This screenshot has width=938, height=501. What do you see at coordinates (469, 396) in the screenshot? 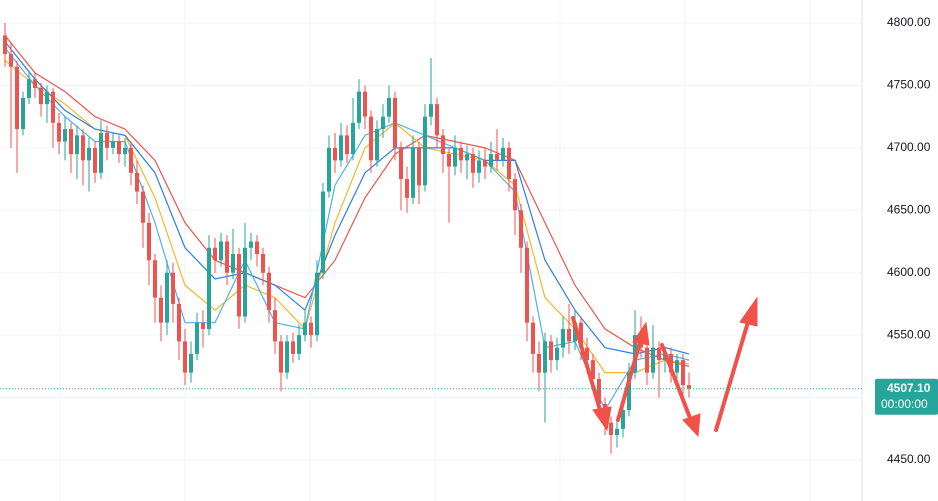
I see `last-price: 4507.10 00:00:00` at bounding box center [469, 396].